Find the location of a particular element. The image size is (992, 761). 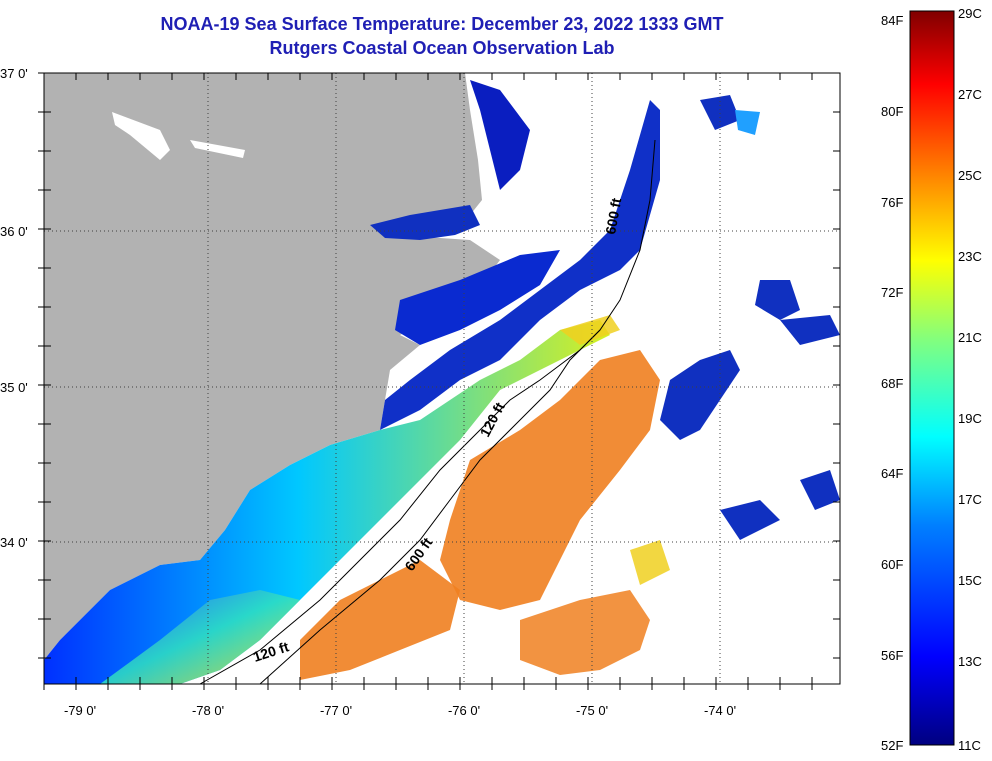

colorbar-label-15c: 15C is located at coordinates (970, 580).